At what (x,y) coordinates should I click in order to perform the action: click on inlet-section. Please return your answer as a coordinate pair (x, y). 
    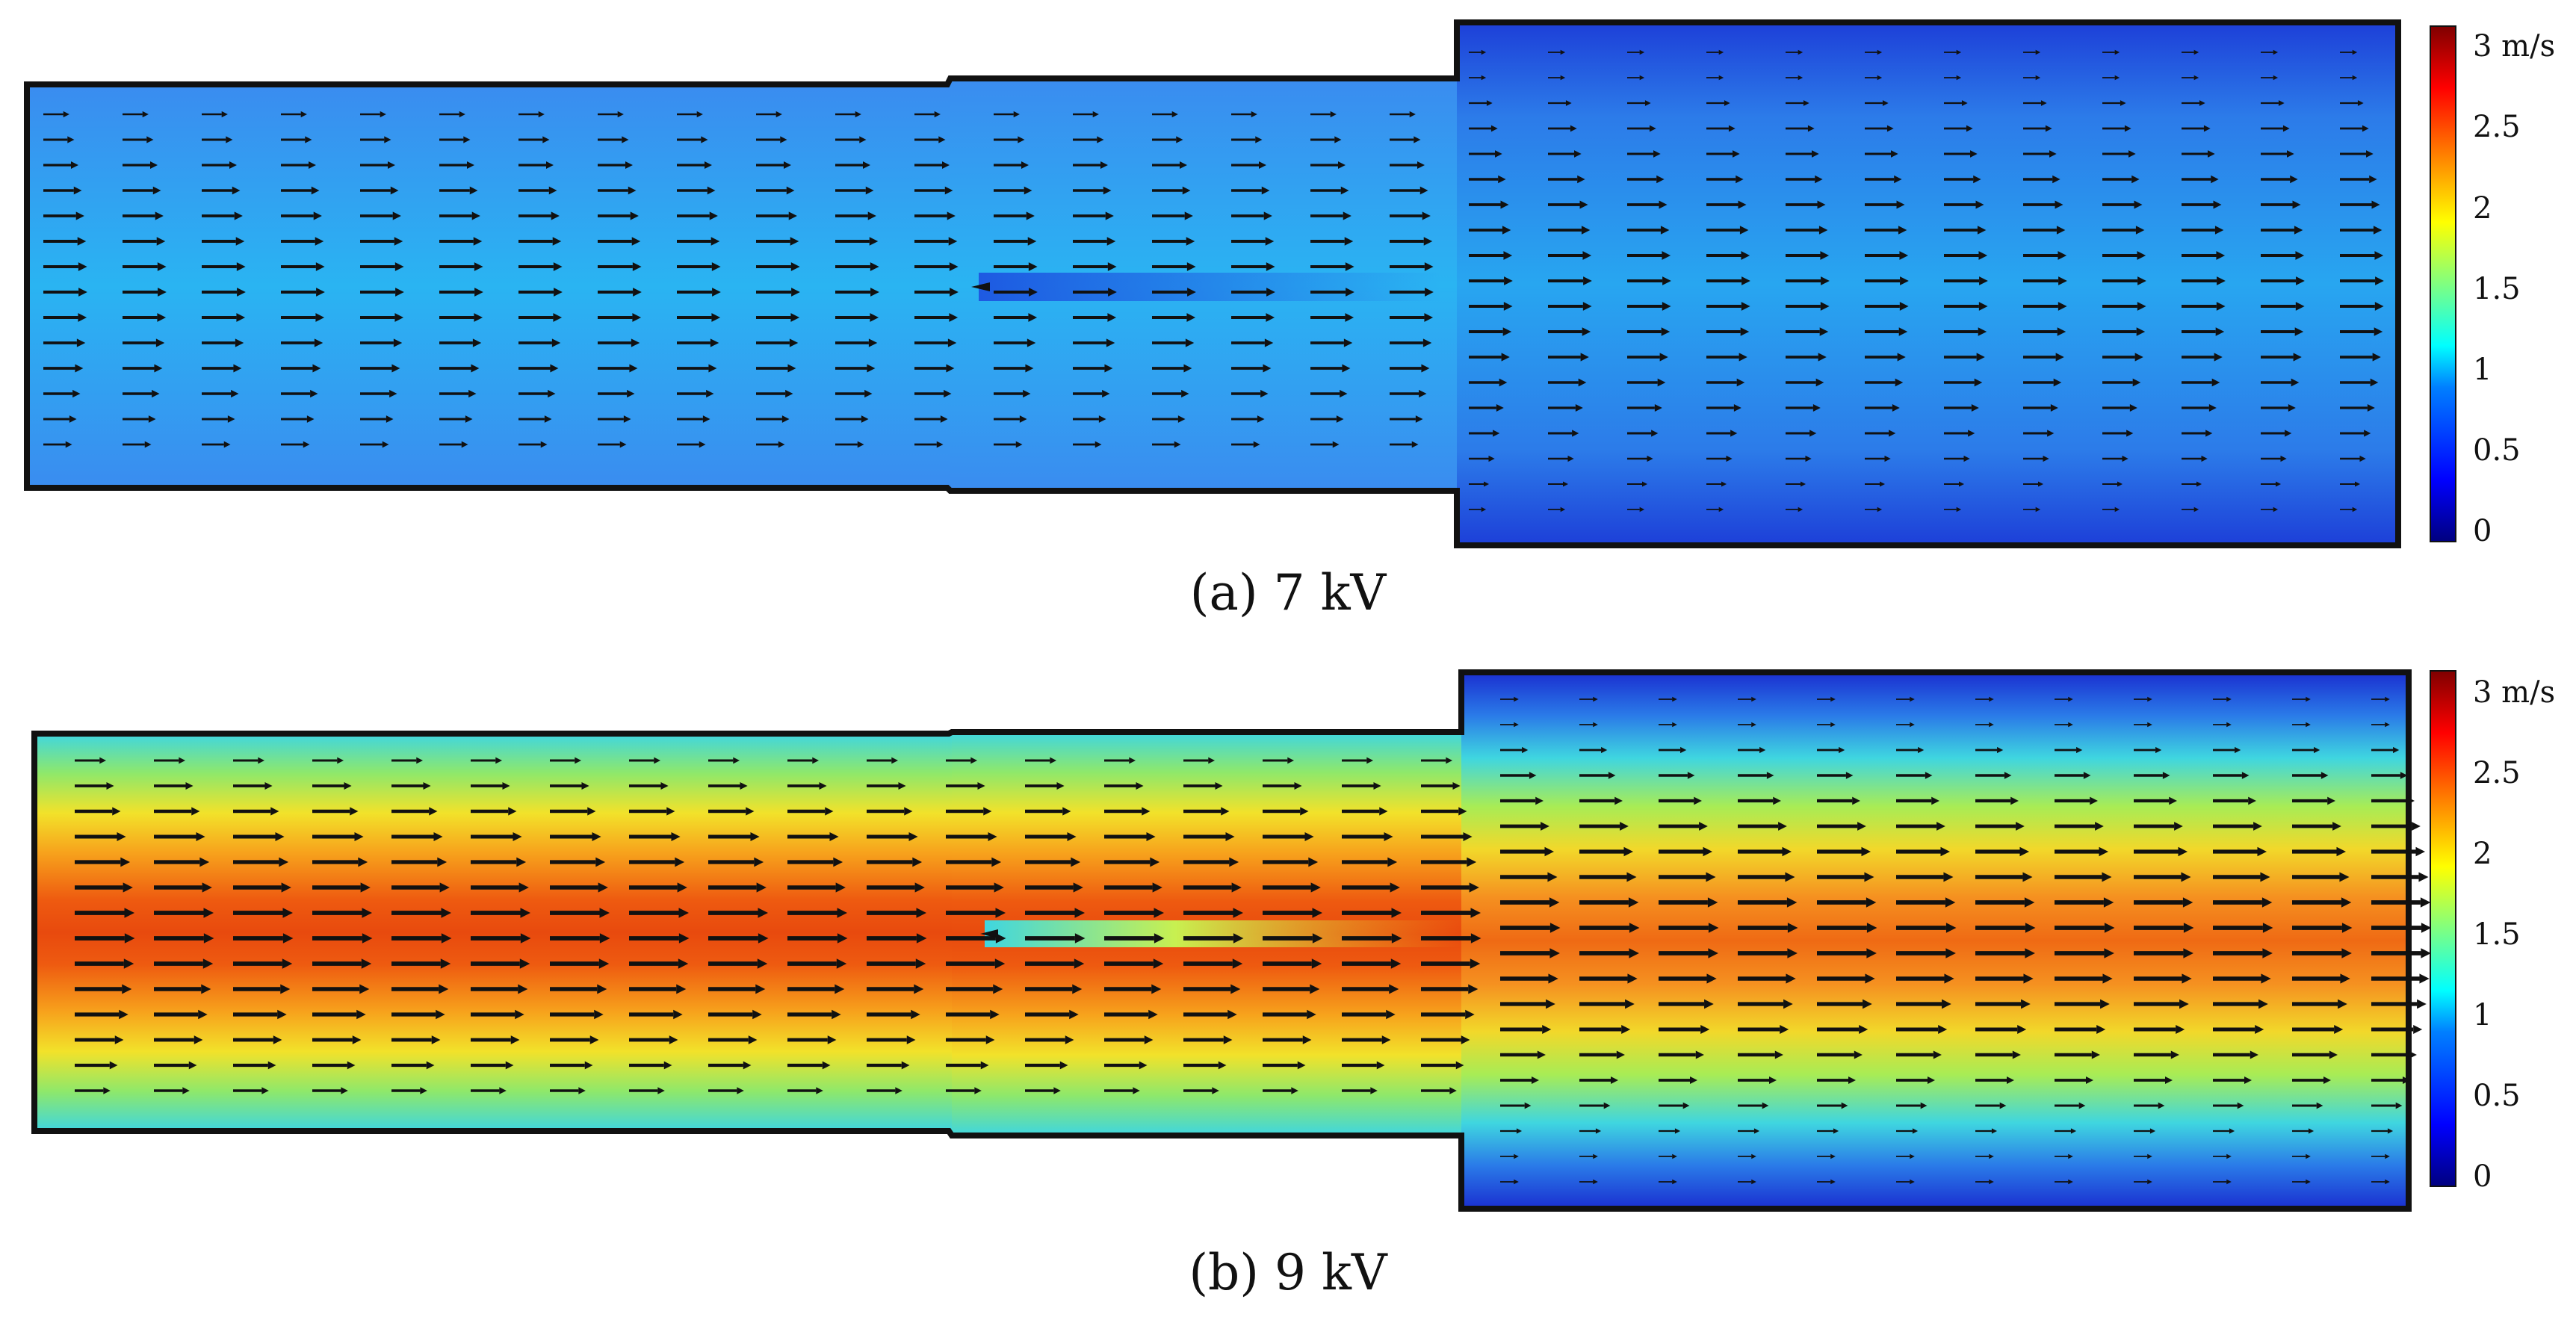
    Looking at the image, I should click on (493, 932).